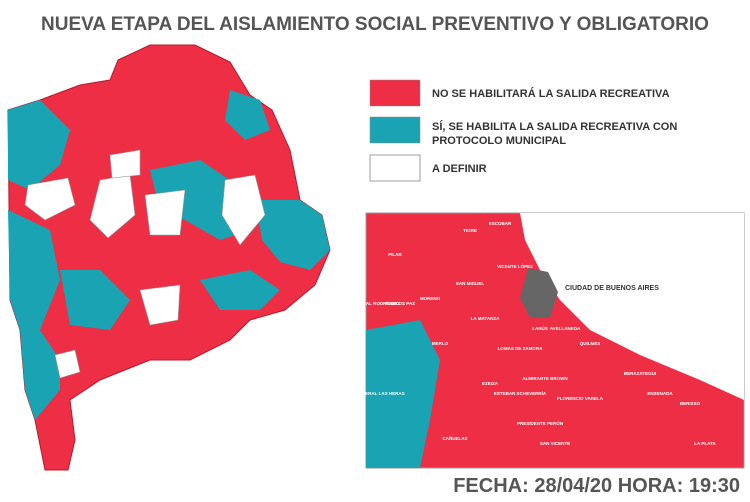 Image resolution: width=750 pixels, height=502 pixels. What do you see at coordinates (485, 318) in the screenshot?
I see `district-label: LA MATANZA` at bounding box center [485, 318].